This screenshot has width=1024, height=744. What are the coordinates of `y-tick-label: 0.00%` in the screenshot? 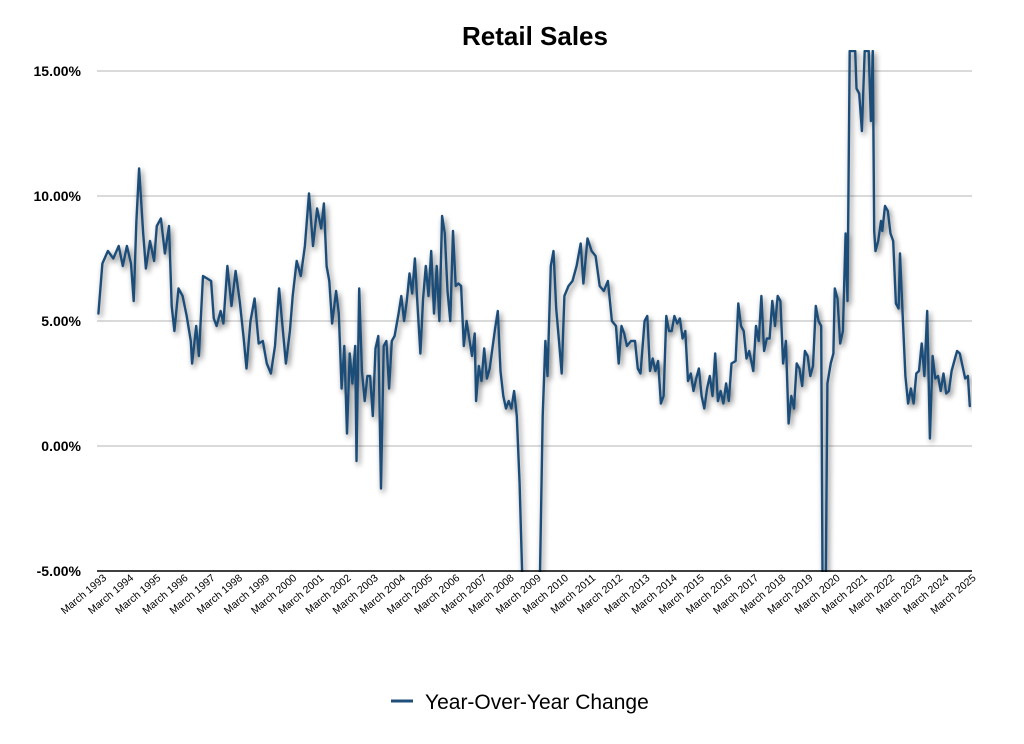 It's located at (61, 446).